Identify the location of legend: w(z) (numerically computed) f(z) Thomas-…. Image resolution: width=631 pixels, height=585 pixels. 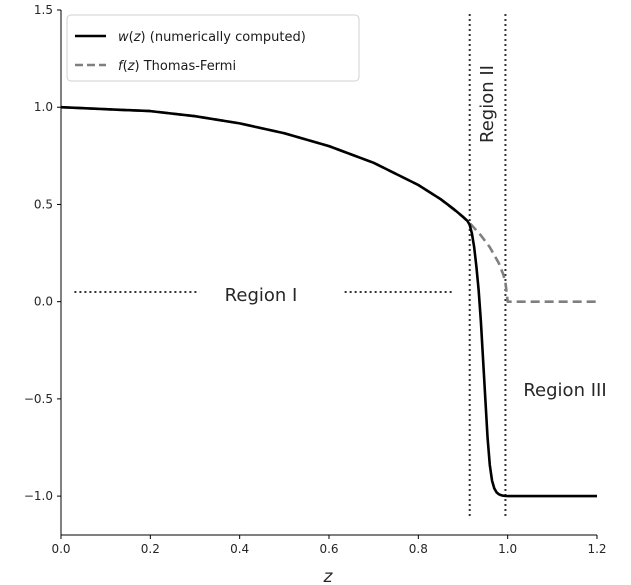
(213, 48).